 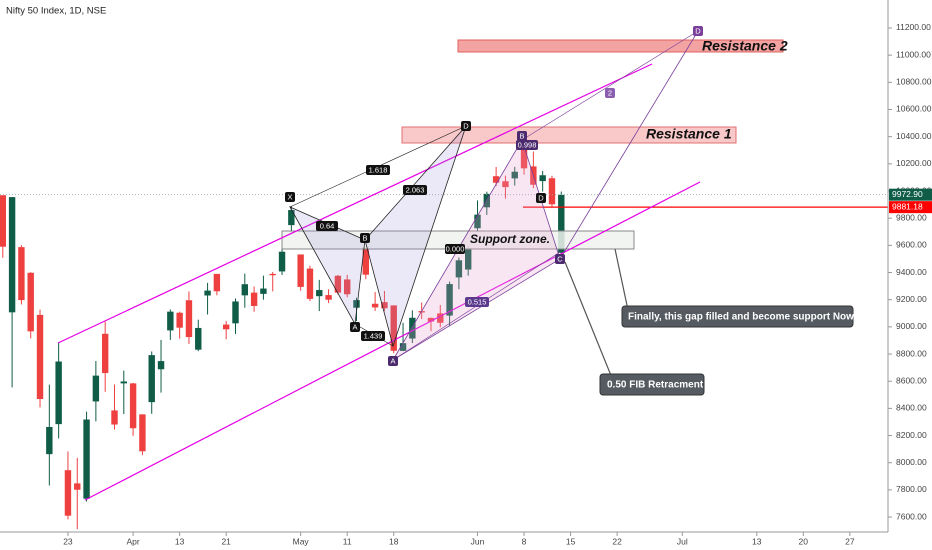 I want to click on price-tag-label: 9972.90, so click(x=907, y=194).